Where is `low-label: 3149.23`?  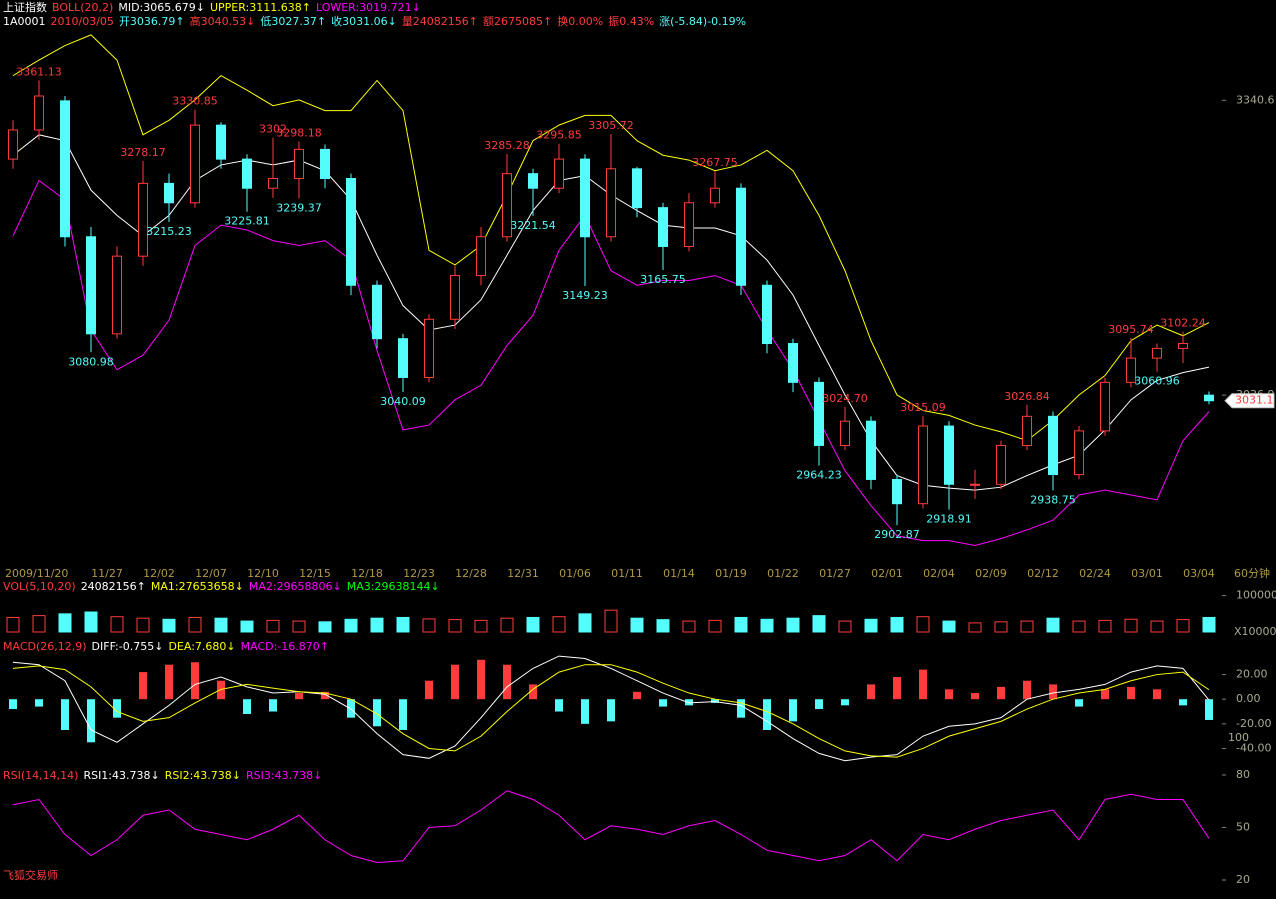 low-label: 3149.23 is located at coordinates (585, 295).